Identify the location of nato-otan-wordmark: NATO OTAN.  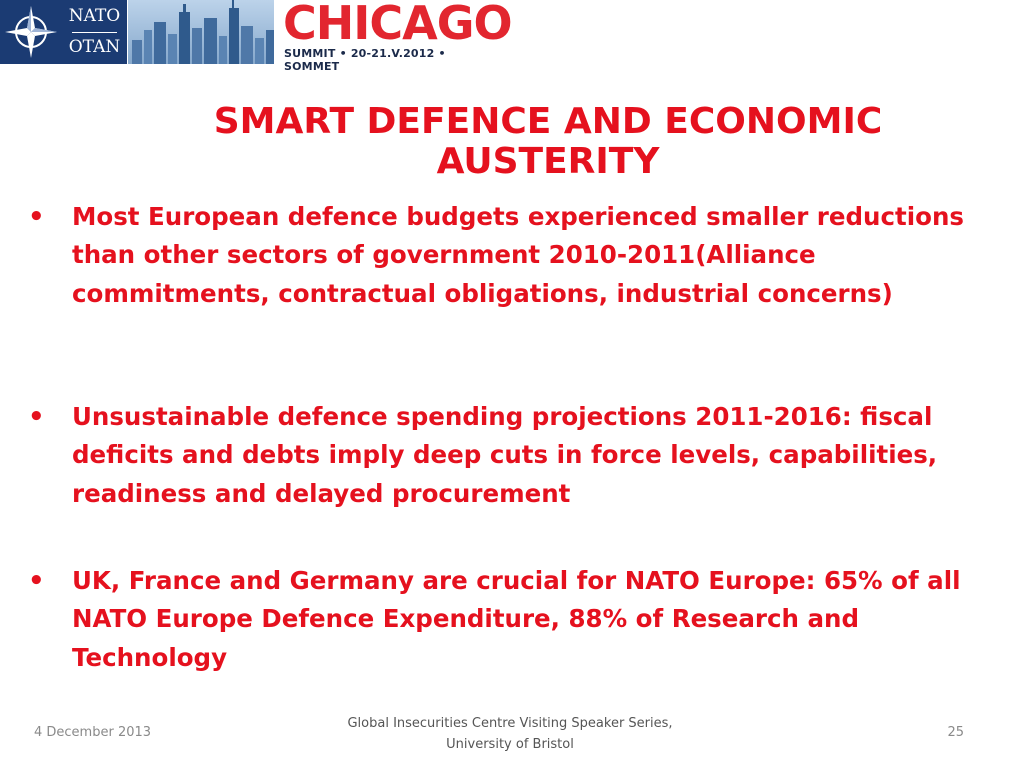
(94, 32).